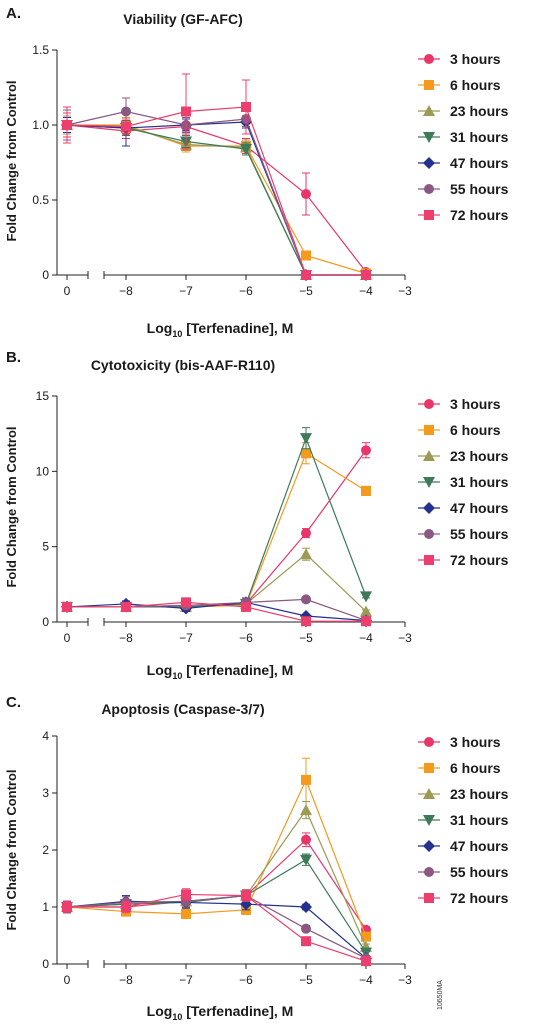 The height and width of the screenshot is (1034, 544). I want to click on x-tick-label: −8, so click(126, 980).